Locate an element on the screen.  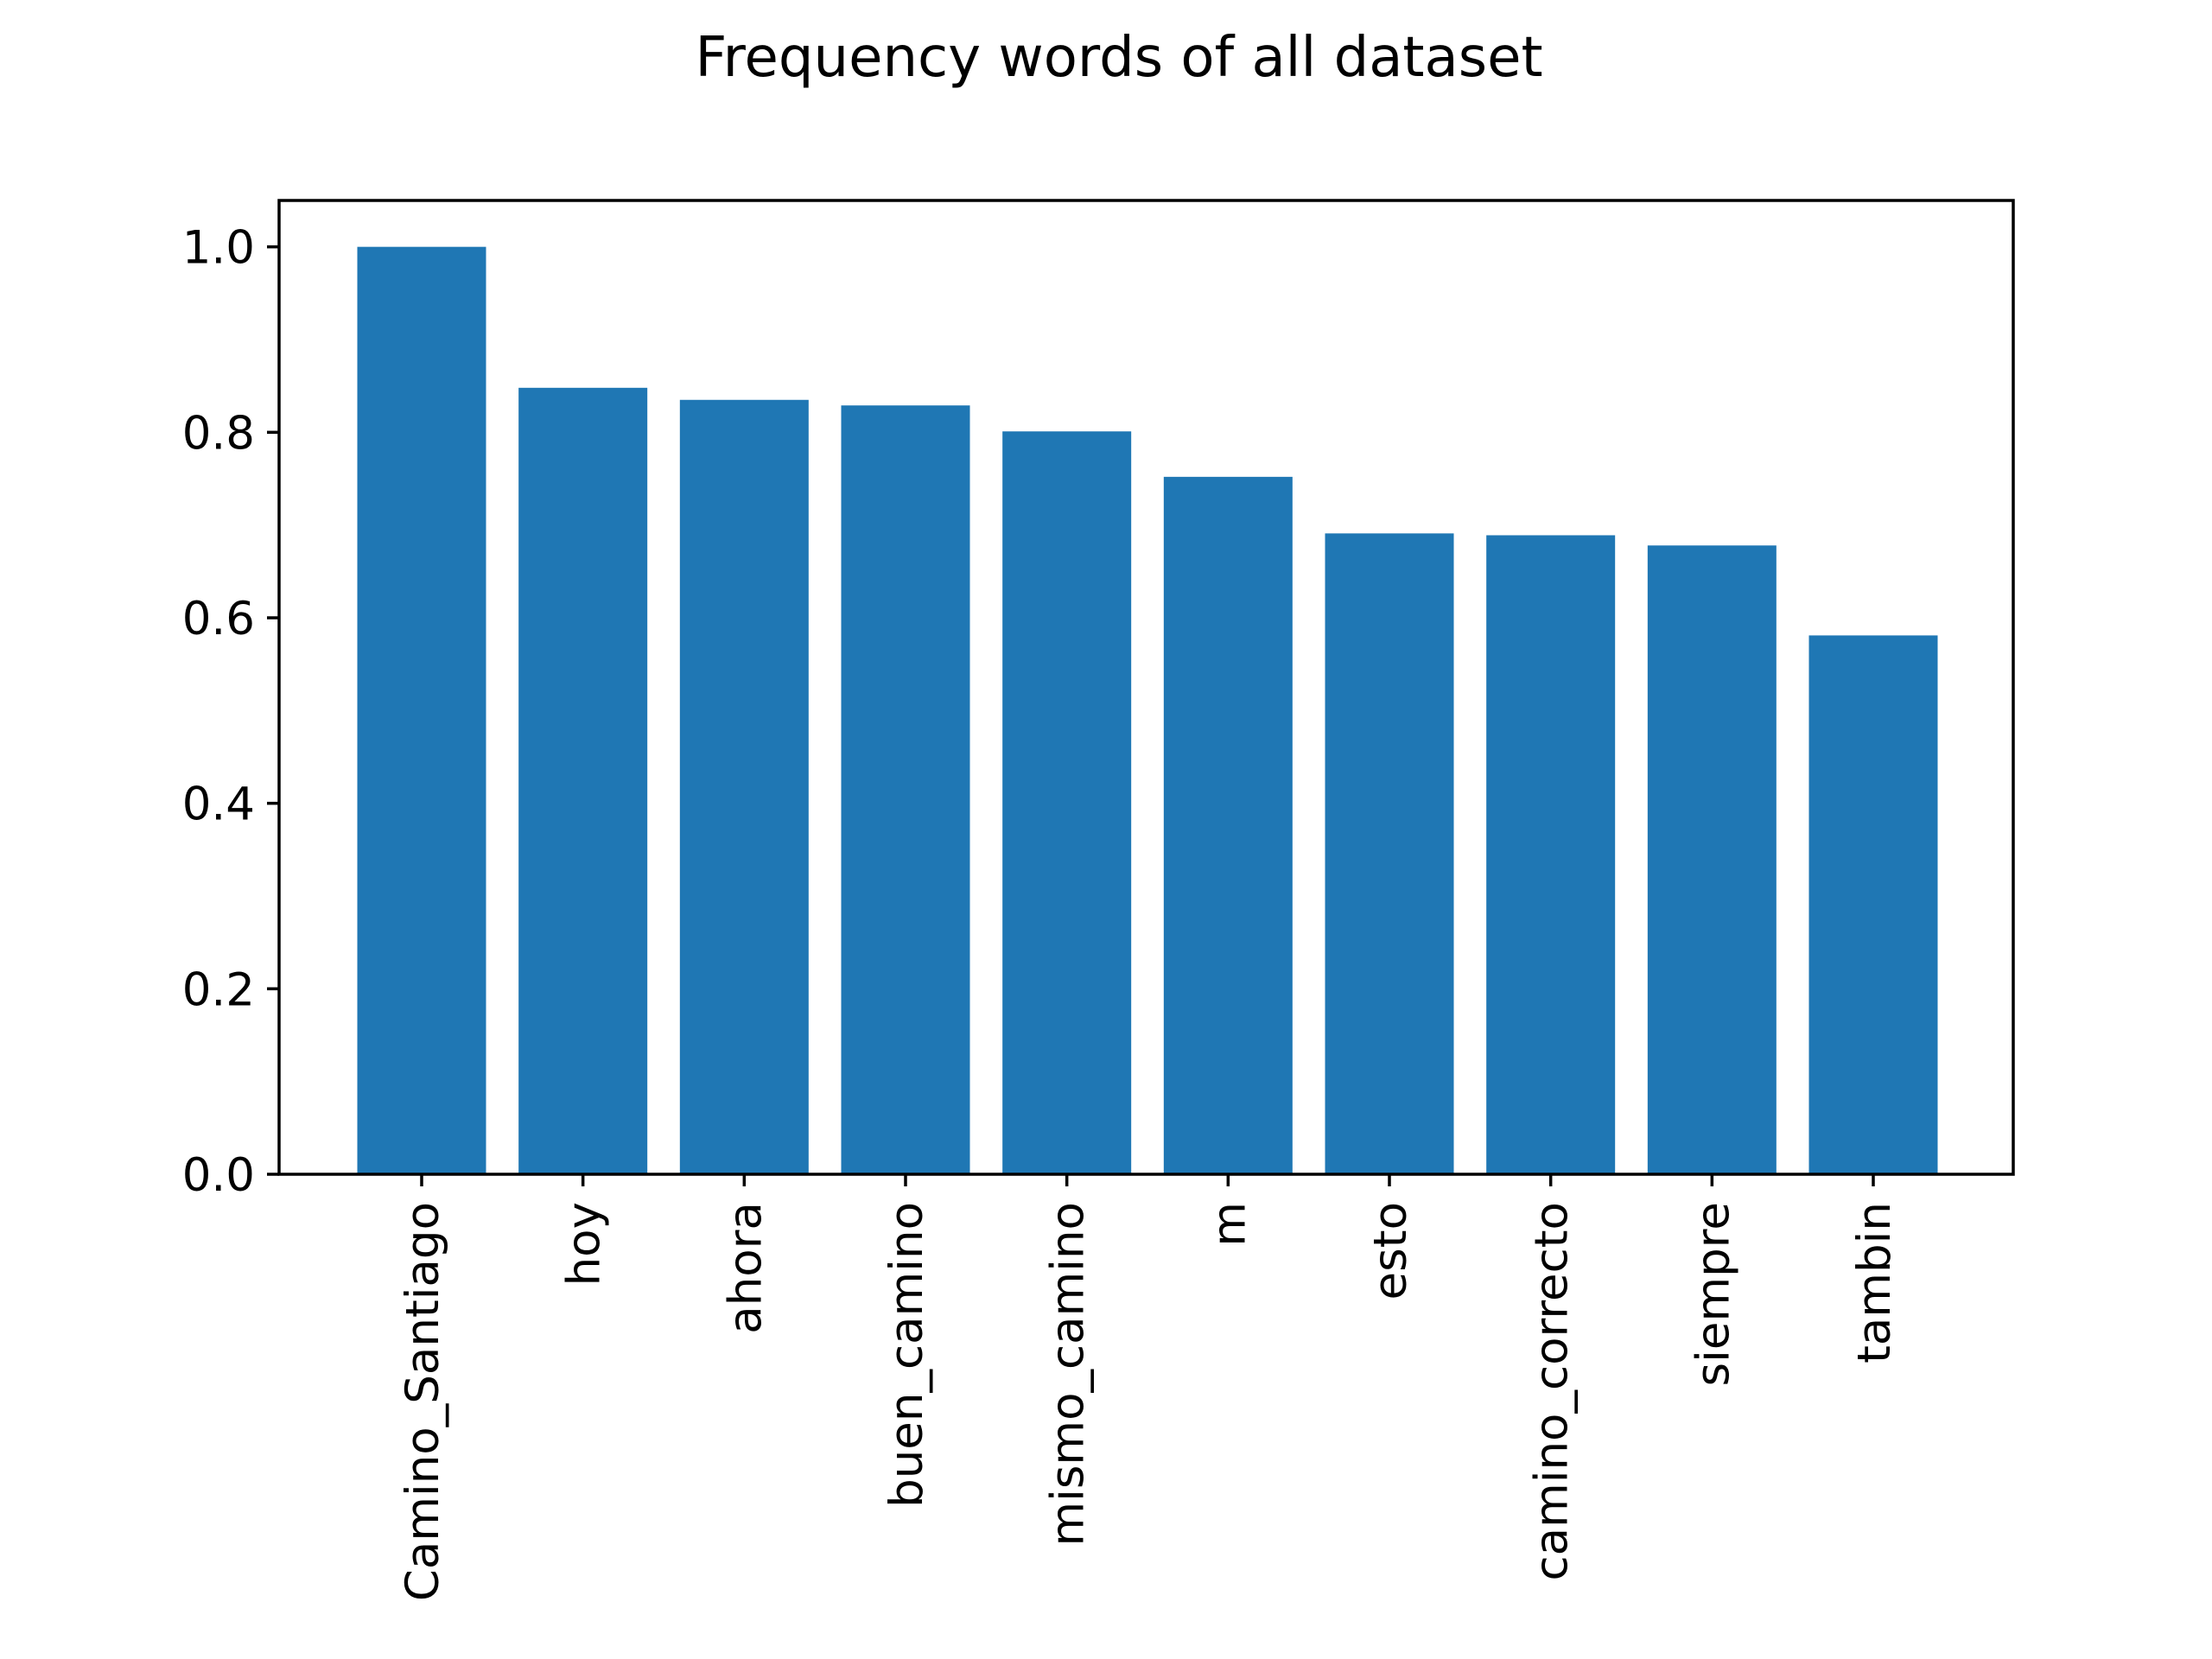
y-tick-label: 0.2 is located at coordinates (218, 990).